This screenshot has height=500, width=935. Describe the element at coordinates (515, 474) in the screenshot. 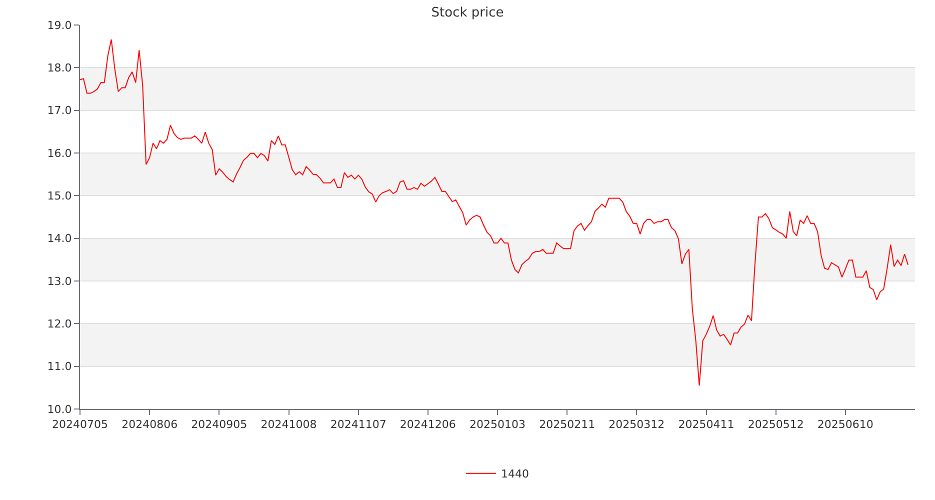

I see `legend-label: 1440` at that location.